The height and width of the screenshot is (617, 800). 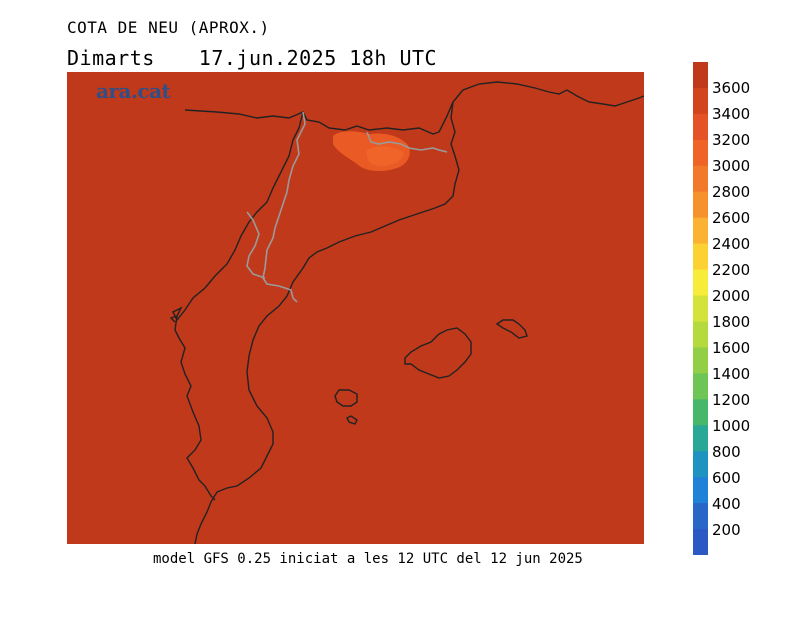 What do you see at coordinates (731, 399) in the screenshot?
I see `colorbar-tick-label: 1200` at bounding box center [731, 399].